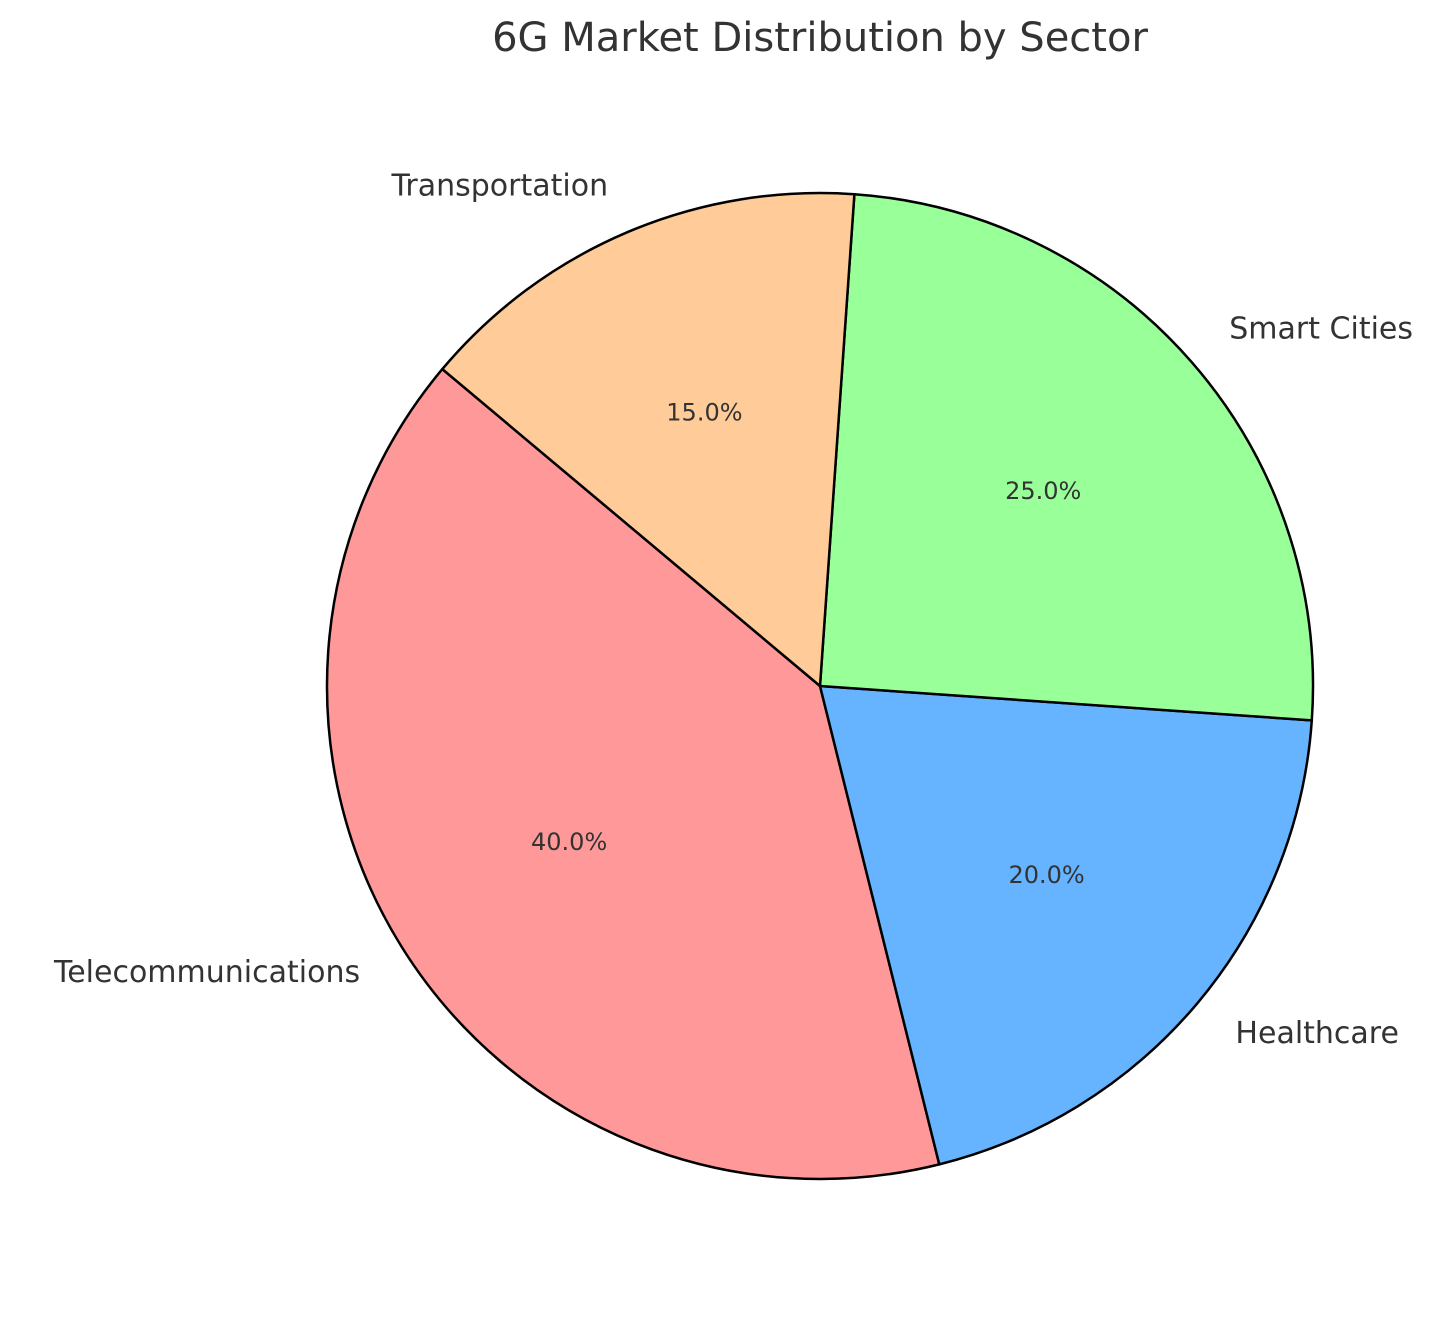 This screenshot has height=1322, width=1456. I want to click on value-label: 25.0%, so click(1043, 491).